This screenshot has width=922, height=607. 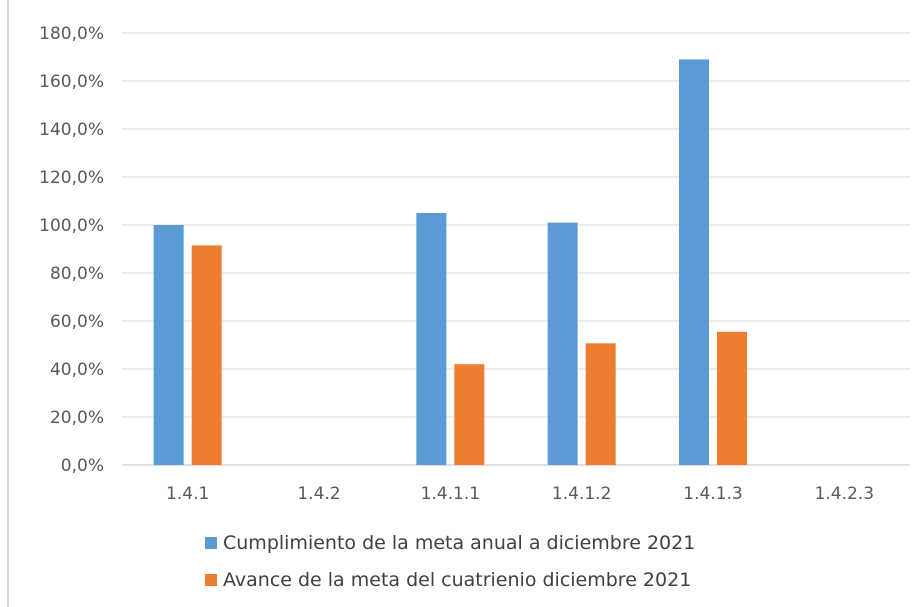 I want to click on y-tick-label: 0,0%, so click(x=82, y=466).